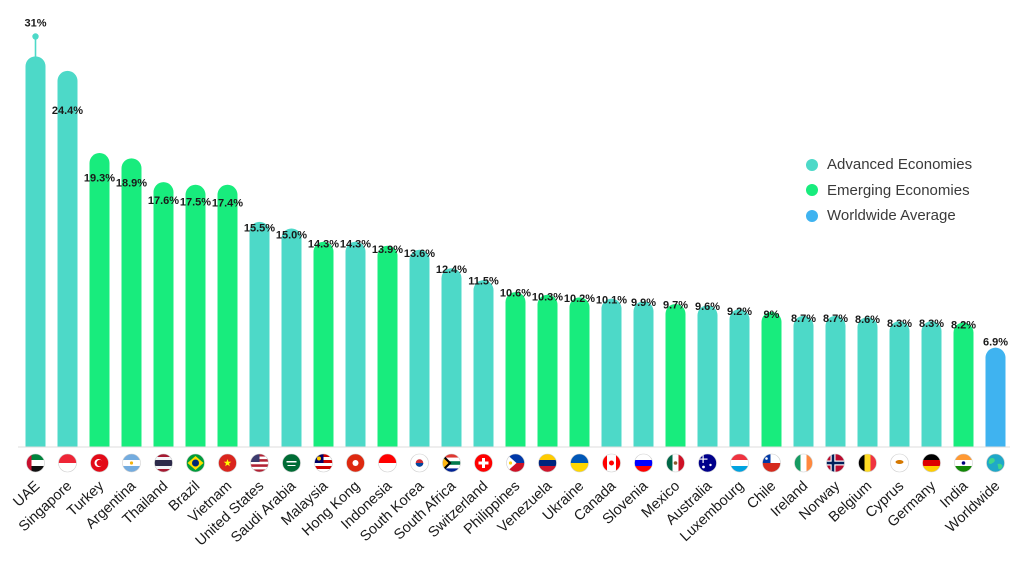 The width and height of the screenshot is (1024, 568). Describe the element at coordinates (35, 463) in the screenshot. I see `uae-flag-icon` at that location.